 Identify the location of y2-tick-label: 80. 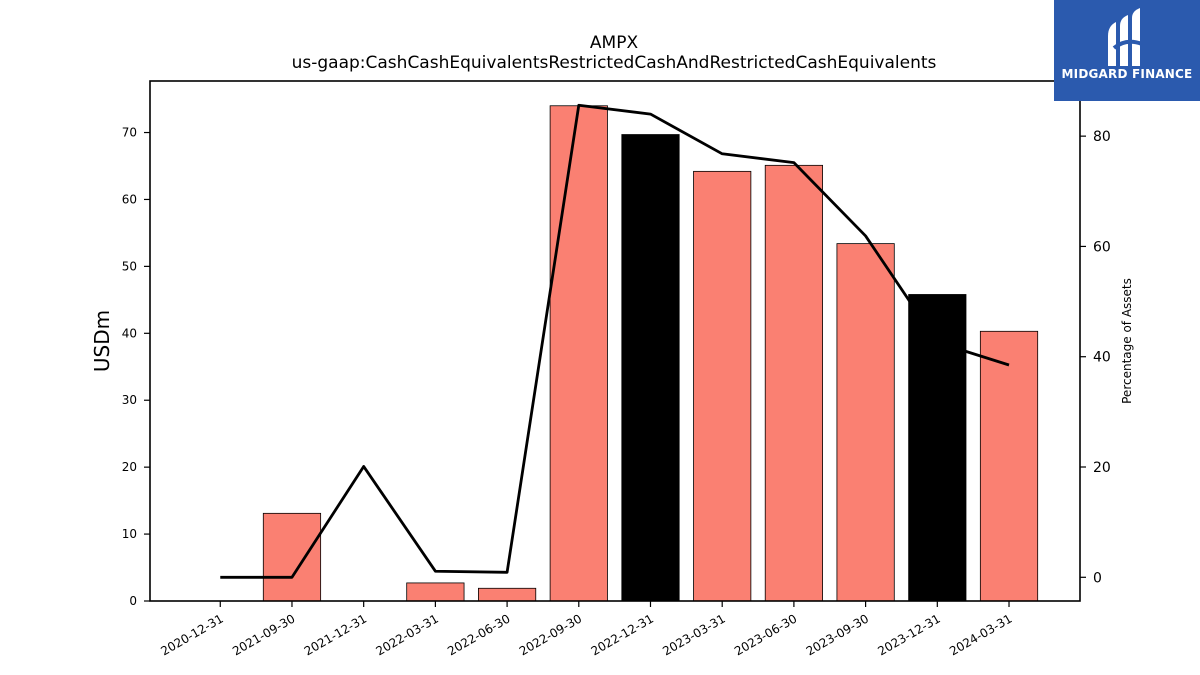
(1102, 137).